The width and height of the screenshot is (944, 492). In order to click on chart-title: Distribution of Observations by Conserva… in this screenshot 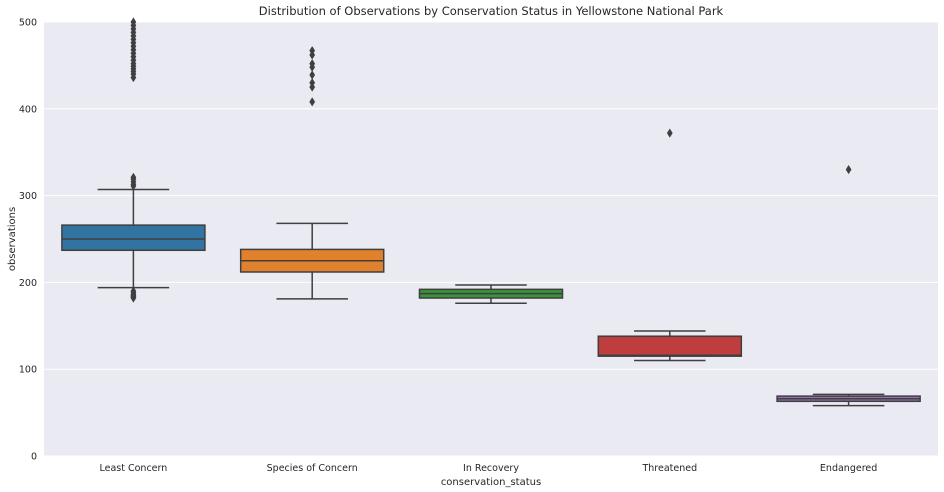, I will do `click(491, 11)`.